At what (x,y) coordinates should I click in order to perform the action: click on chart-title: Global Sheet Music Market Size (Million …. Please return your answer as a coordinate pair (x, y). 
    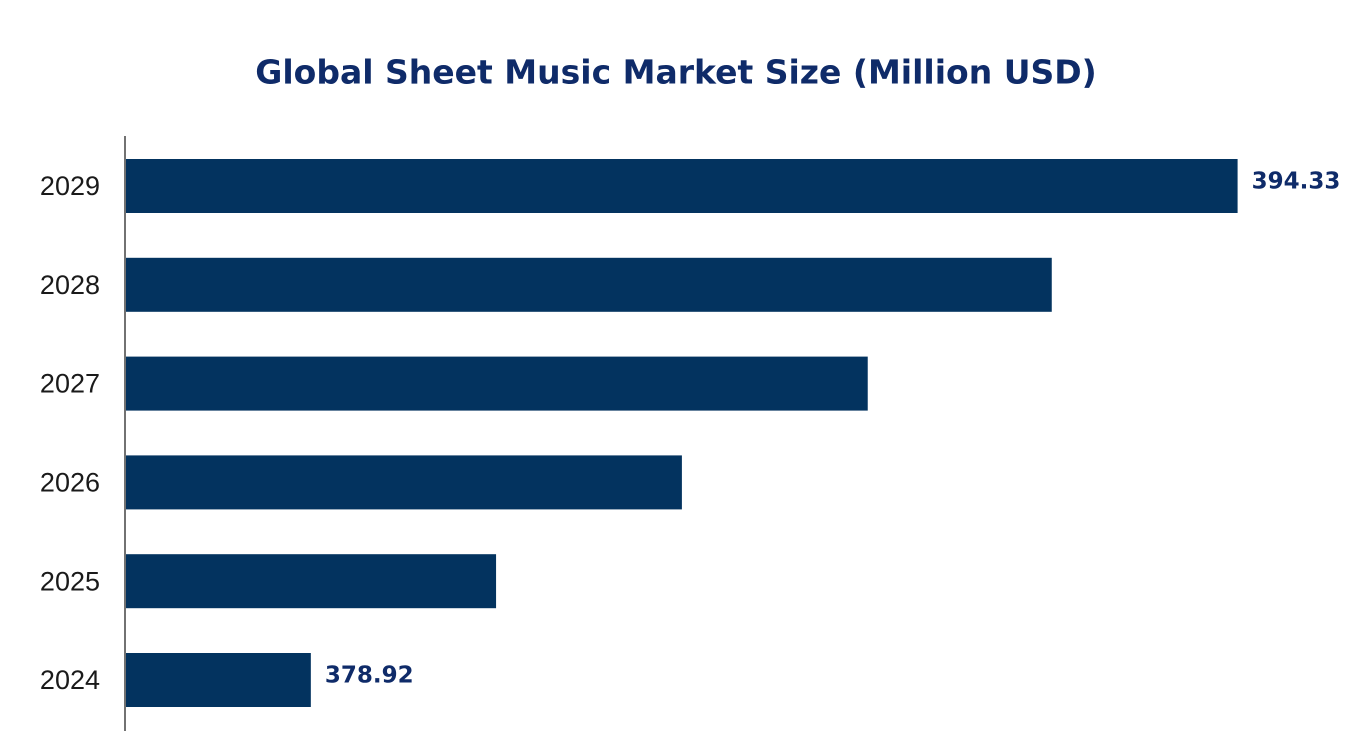
    Looking at the image, I should click on (675, 72).